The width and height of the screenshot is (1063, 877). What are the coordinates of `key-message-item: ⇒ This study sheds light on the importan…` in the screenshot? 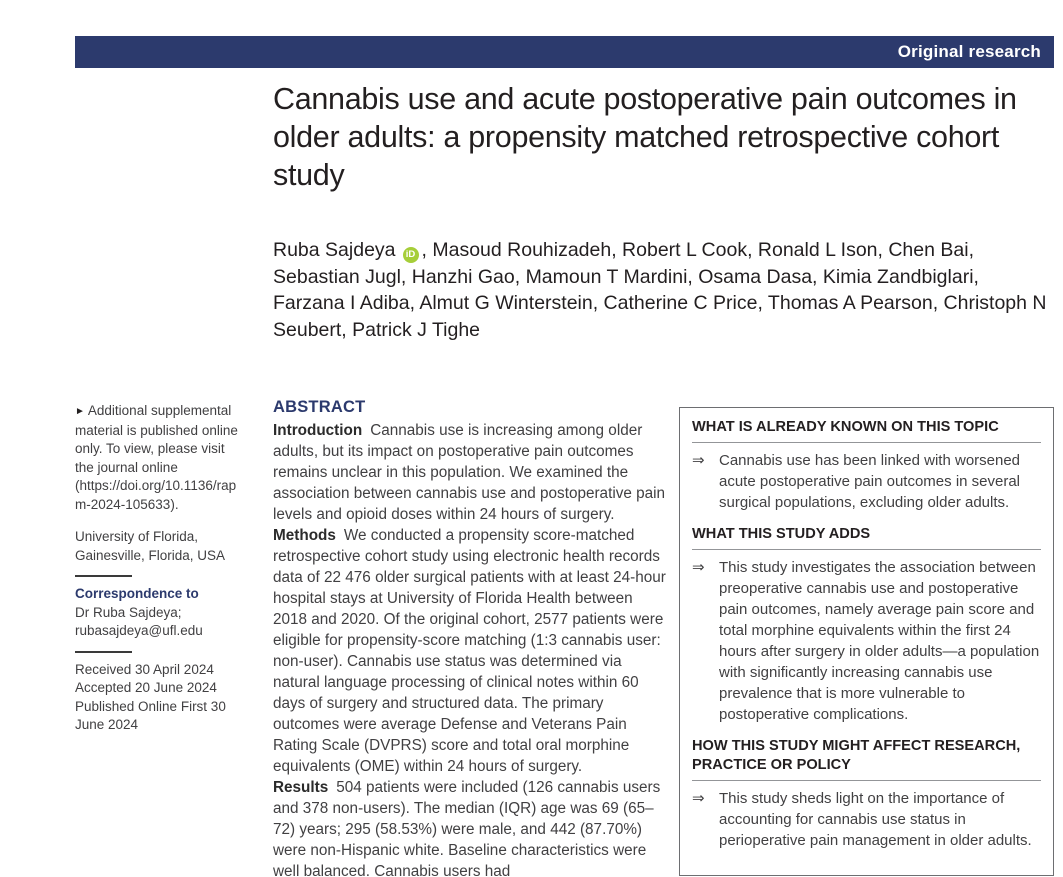 It's located at (866, 819).